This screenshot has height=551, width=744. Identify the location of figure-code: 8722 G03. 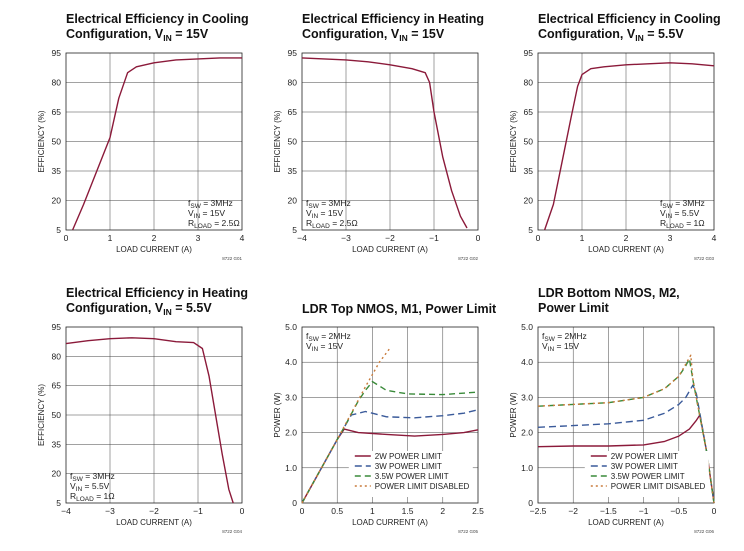
(704, 258).